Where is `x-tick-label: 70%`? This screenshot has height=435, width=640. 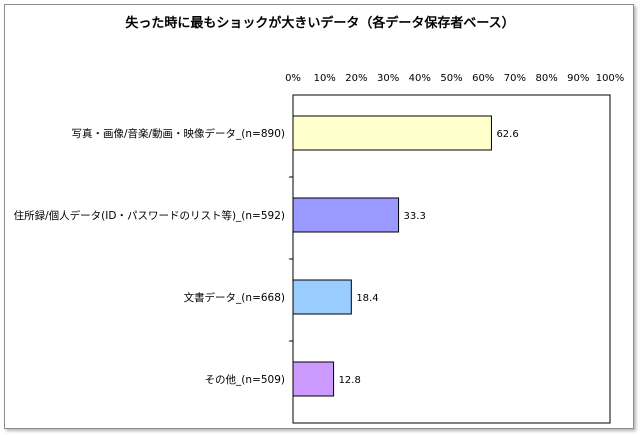
x-tick-label: 70% is located at coordinates (515, 78).